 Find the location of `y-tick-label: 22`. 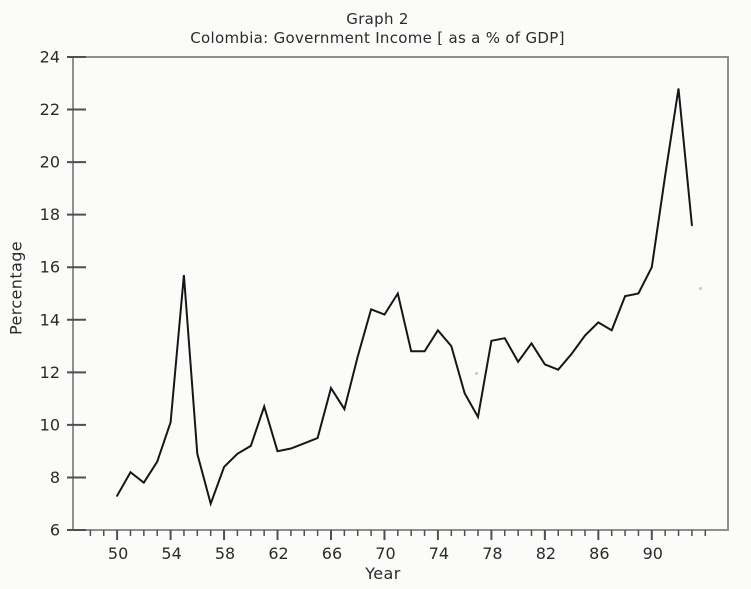

y-tick-label: 22 is located at coordinates (50, 109).